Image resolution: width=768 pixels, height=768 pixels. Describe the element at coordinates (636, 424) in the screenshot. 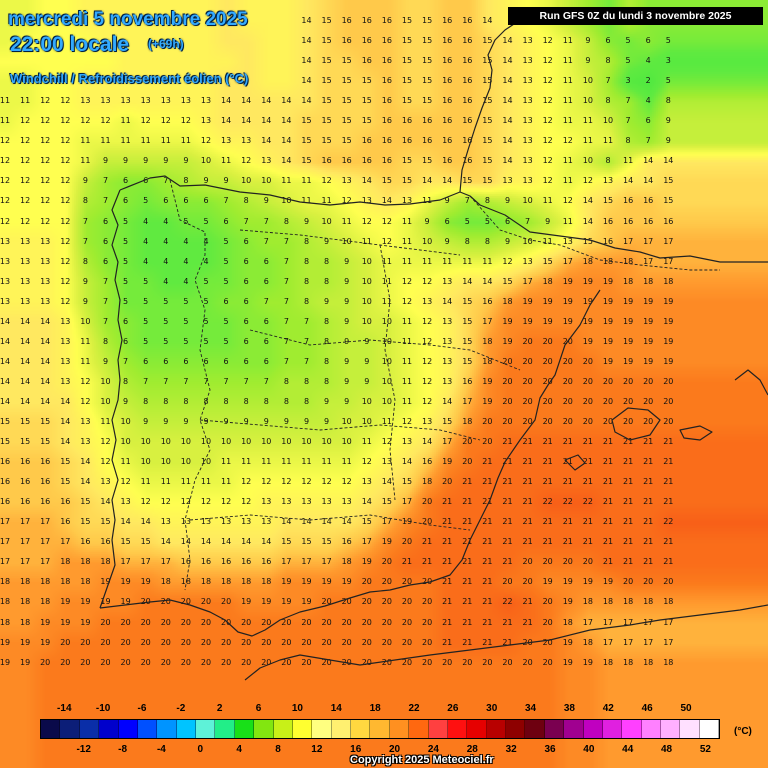

I see `mallorca-outline` at that location.